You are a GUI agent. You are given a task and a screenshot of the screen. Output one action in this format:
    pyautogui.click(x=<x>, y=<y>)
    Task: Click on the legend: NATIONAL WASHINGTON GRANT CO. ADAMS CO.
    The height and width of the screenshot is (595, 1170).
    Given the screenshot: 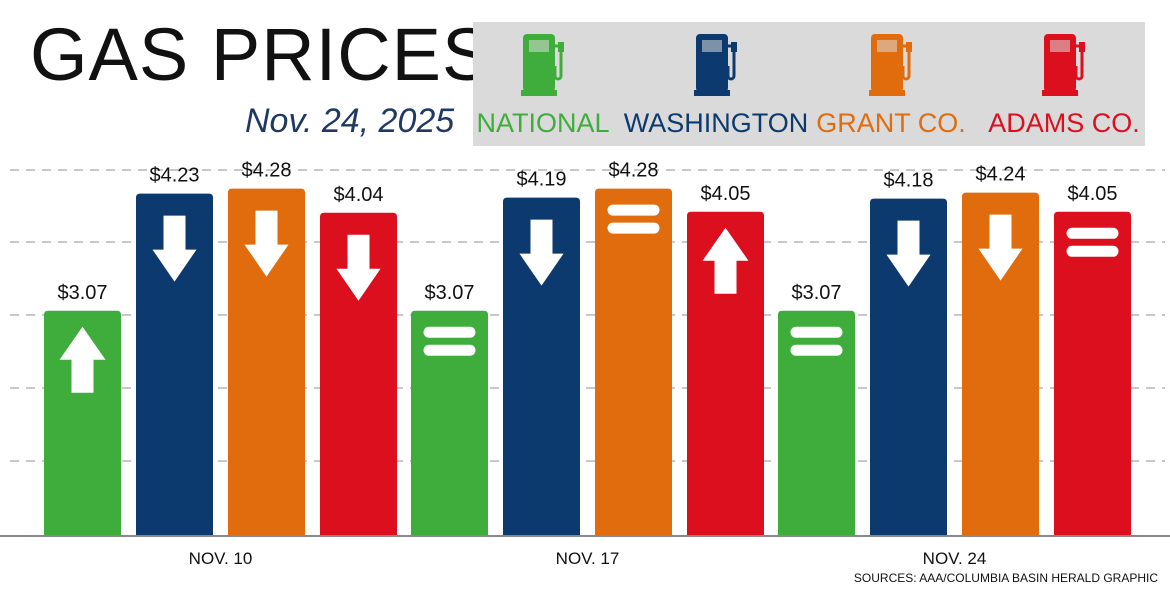 What is the action you would take?
    pyautogui.click(x=809, y=84)
    